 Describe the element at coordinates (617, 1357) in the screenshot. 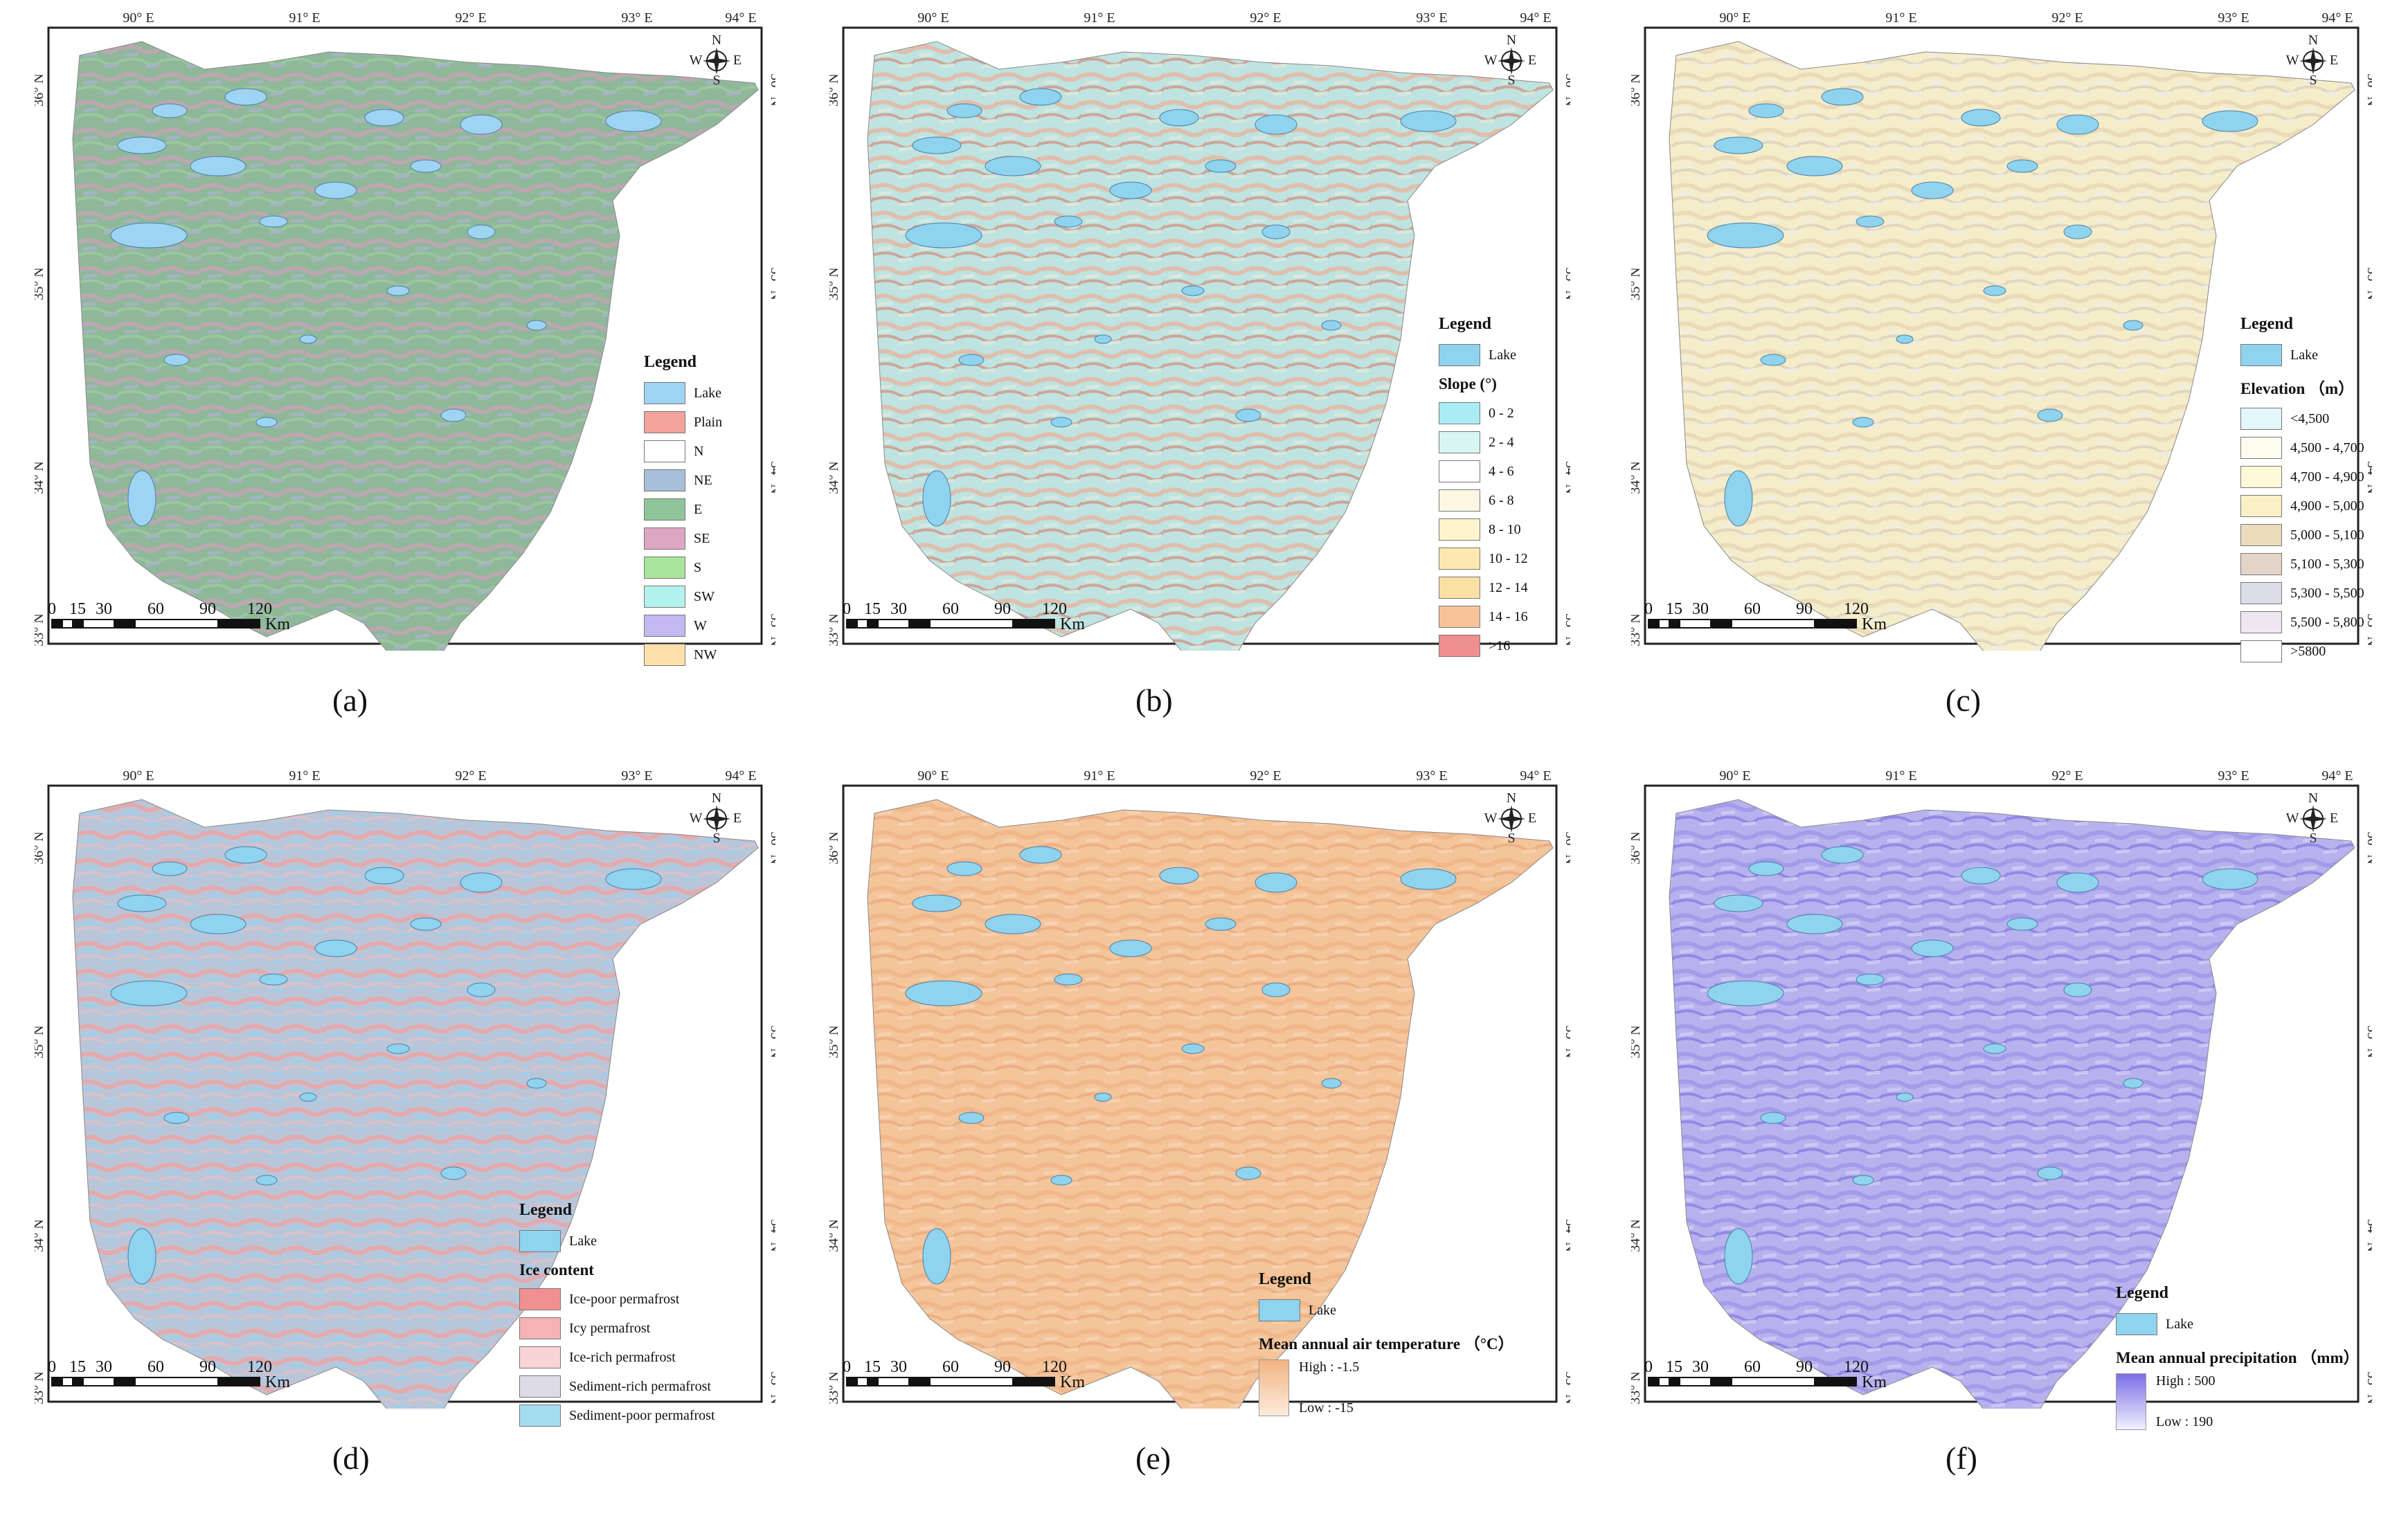

I see `legend-item: Ice-rich permafrost` at that location.